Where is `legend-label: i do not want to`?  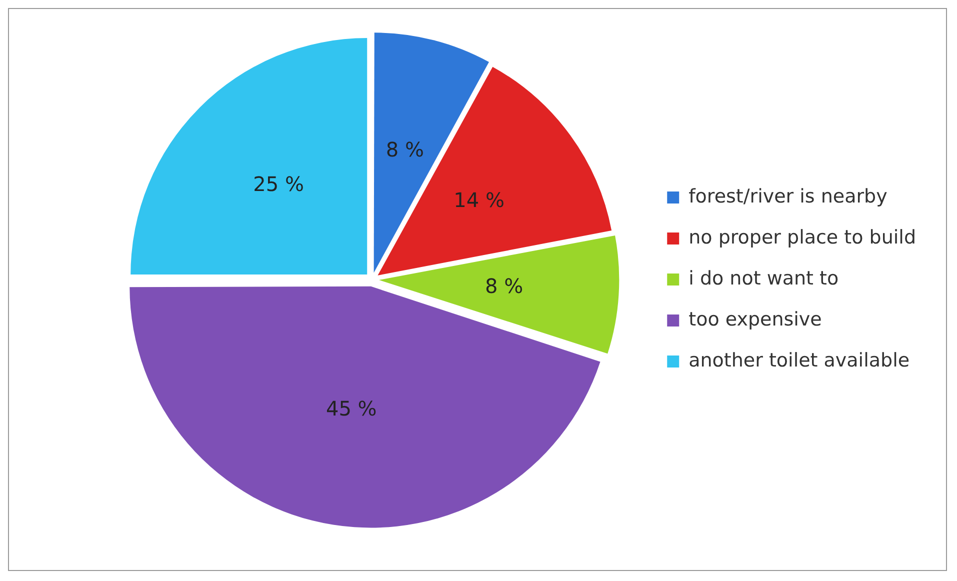
legend-label: i do not want to is located at coordinates (763, 278).